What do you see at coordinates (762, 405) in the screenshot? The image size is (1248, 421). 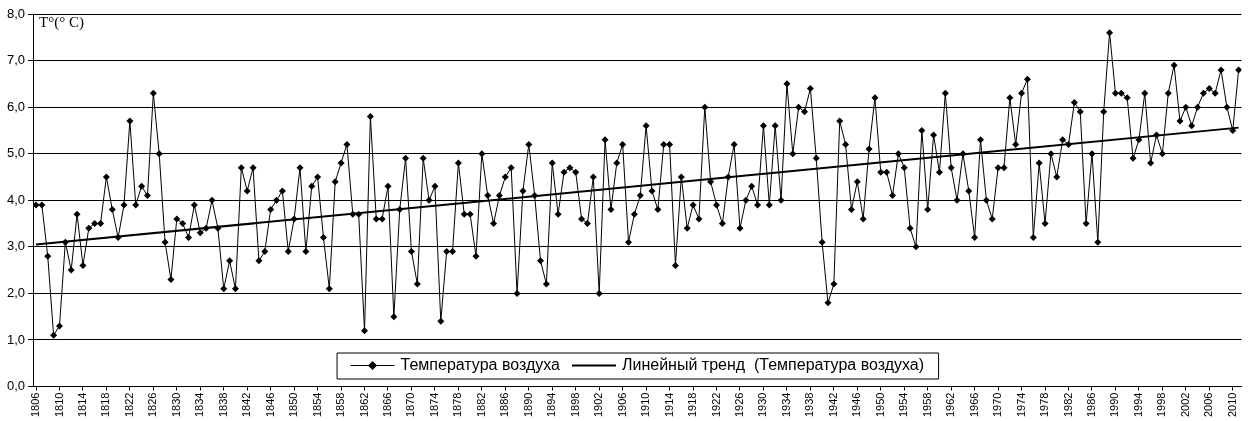 I see `x-tick-label: 1930` at bounding box center [762, 405].